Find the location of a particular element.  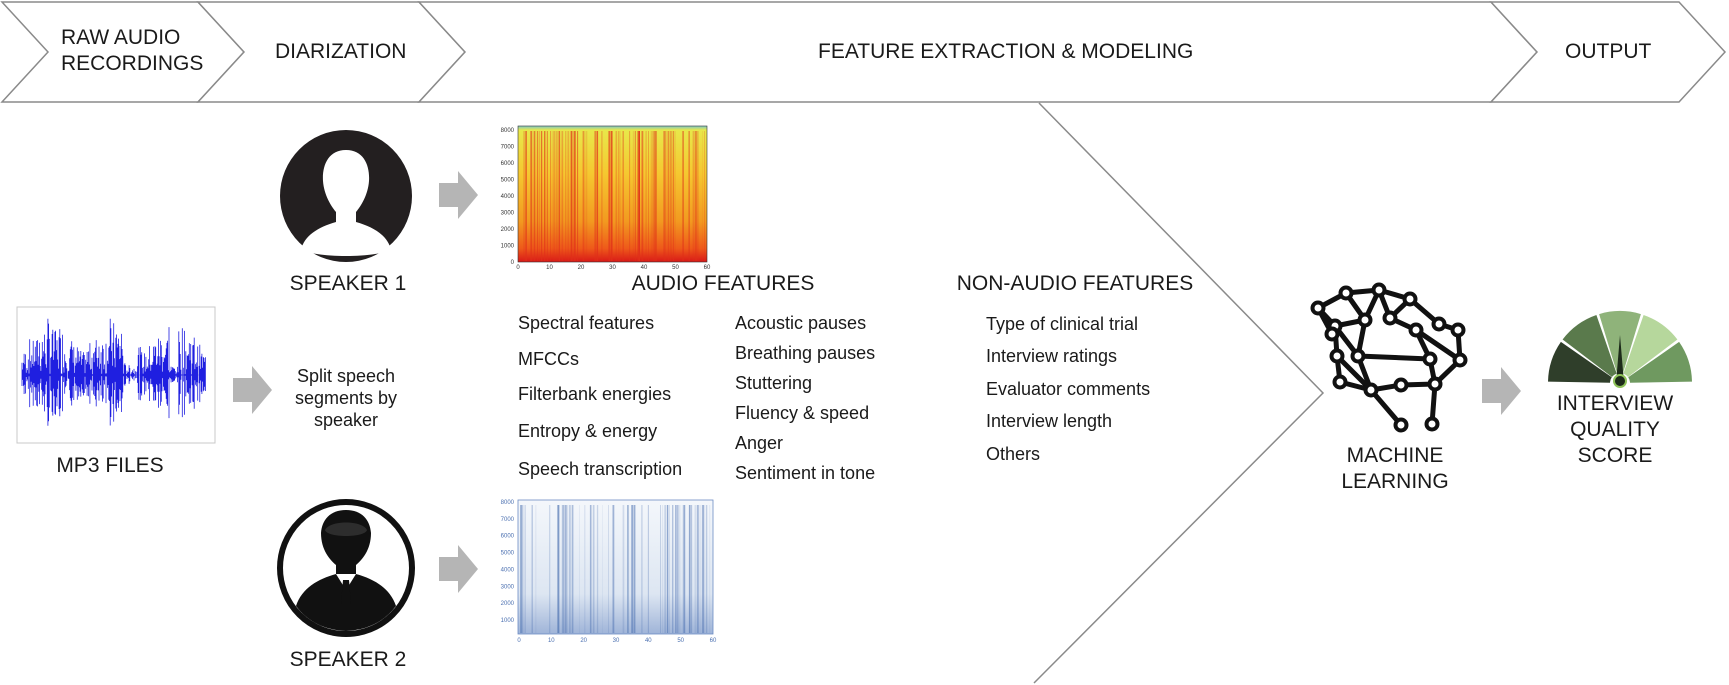

tick-label: 4000 is located at coordinates (508, 197).